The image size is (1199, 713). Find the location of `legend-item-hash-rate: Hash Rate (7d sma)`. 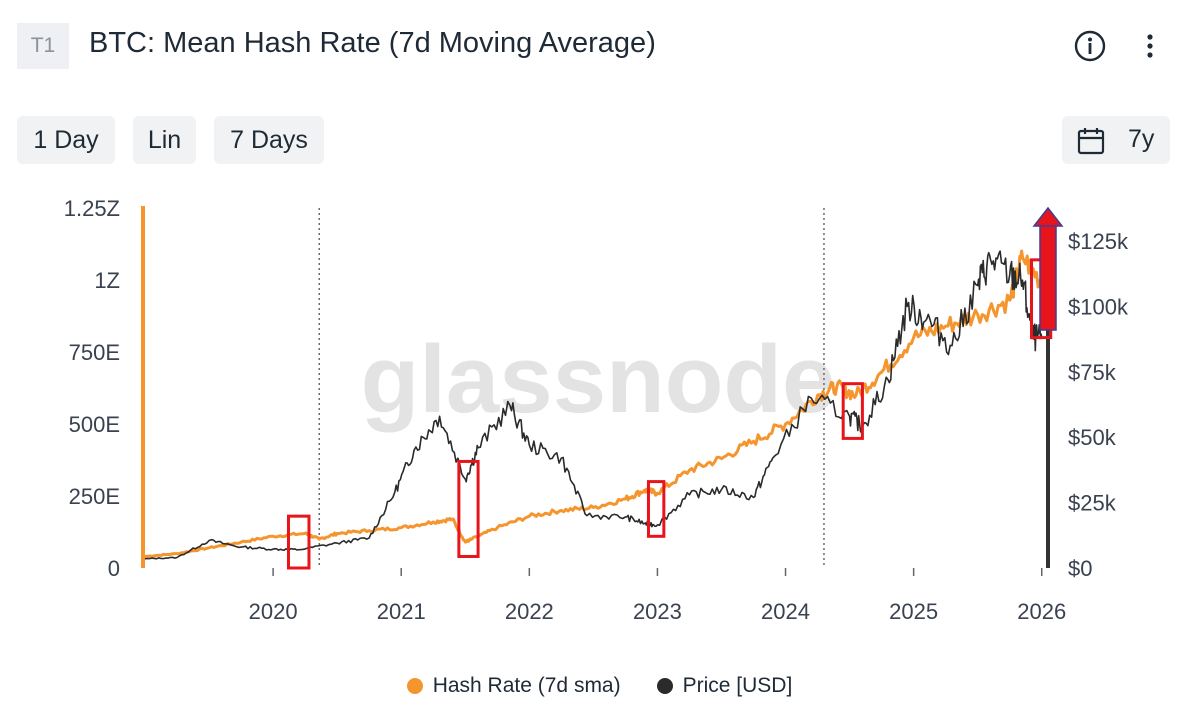

legend-item-hash-rate: Hash Rate (7d sma) is located at coordinates (513, 686).